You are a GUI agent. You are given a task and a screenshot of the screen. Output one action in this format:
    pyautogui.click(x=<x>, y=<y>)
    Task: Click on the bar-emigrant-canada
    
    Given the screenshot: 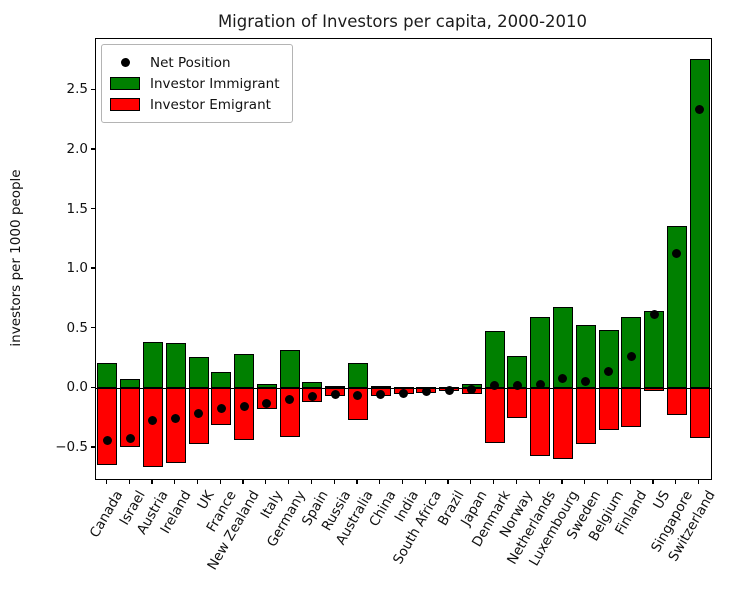 What is the action you would take?
    pyautogui.click(x=107, y=426)
    